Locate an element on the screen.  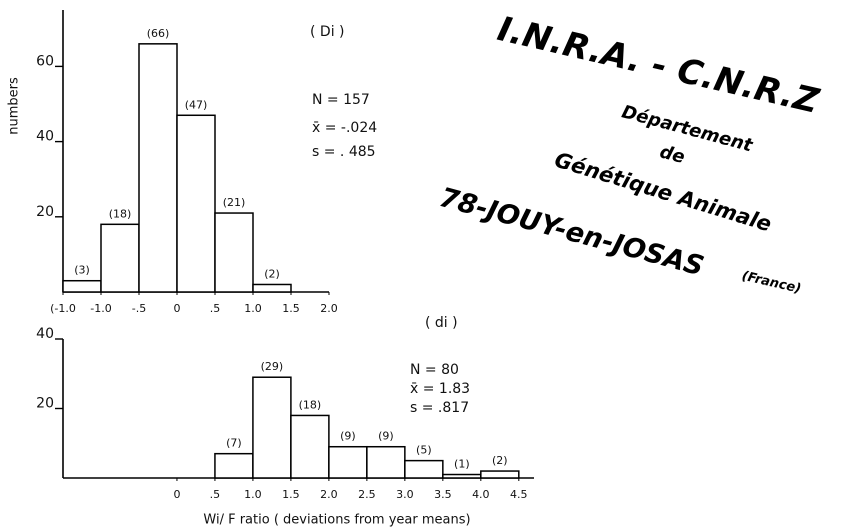
annotation: s = . 485 is located at coordinates (344, 152).